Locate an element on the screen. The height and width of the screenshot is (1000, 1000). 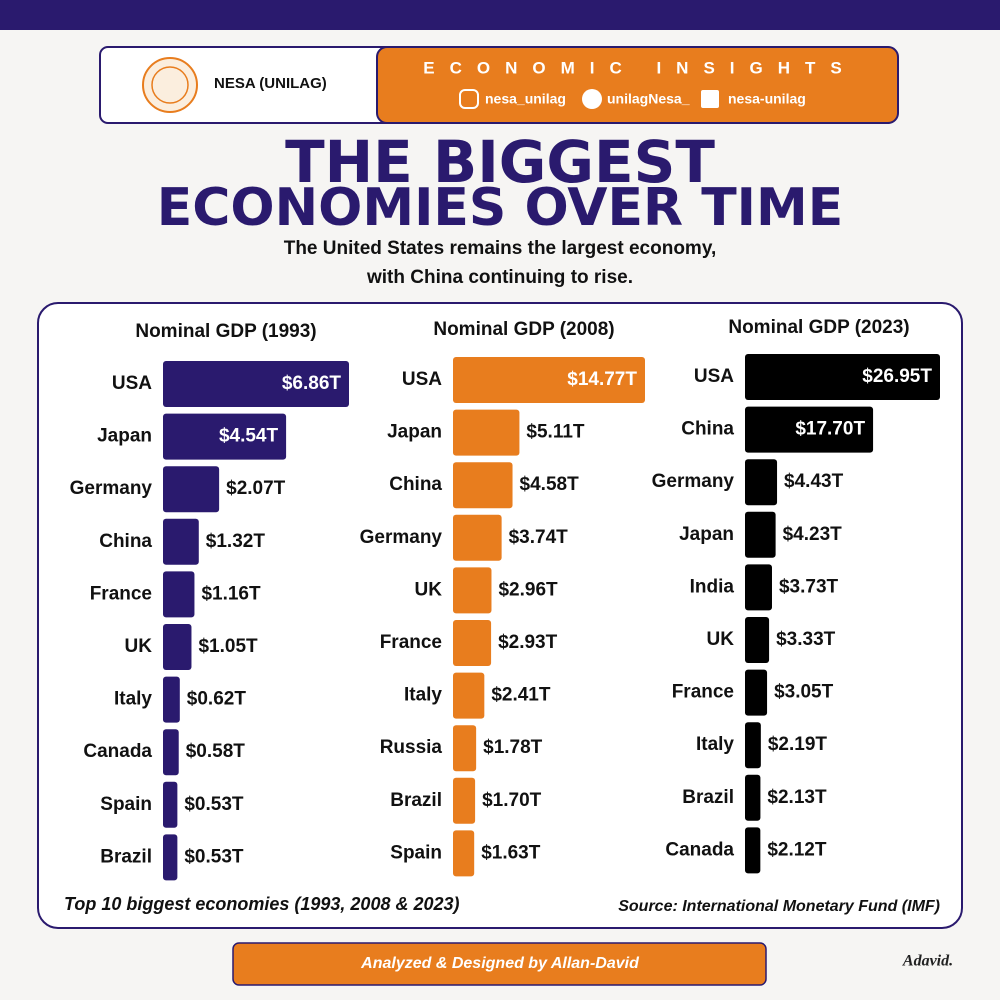
credit: Analyzed & Designed by Allan-David is located at coordinates (500, 963).